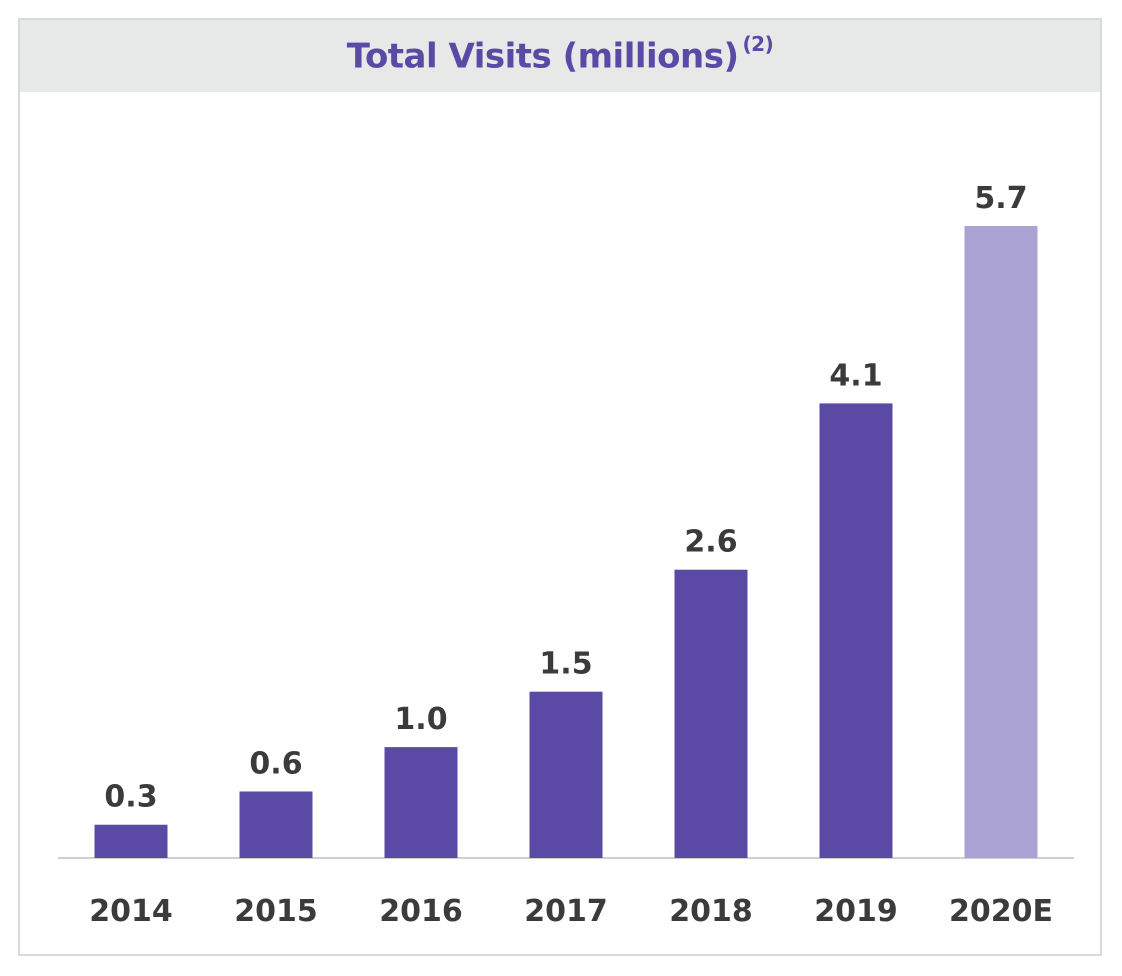 Image resolution: width=1122 pixels, height=976 pixels. Describe the element at coordinates (565, 664) in the screenshot. I see `data-label-2017: 1.5` at that location.